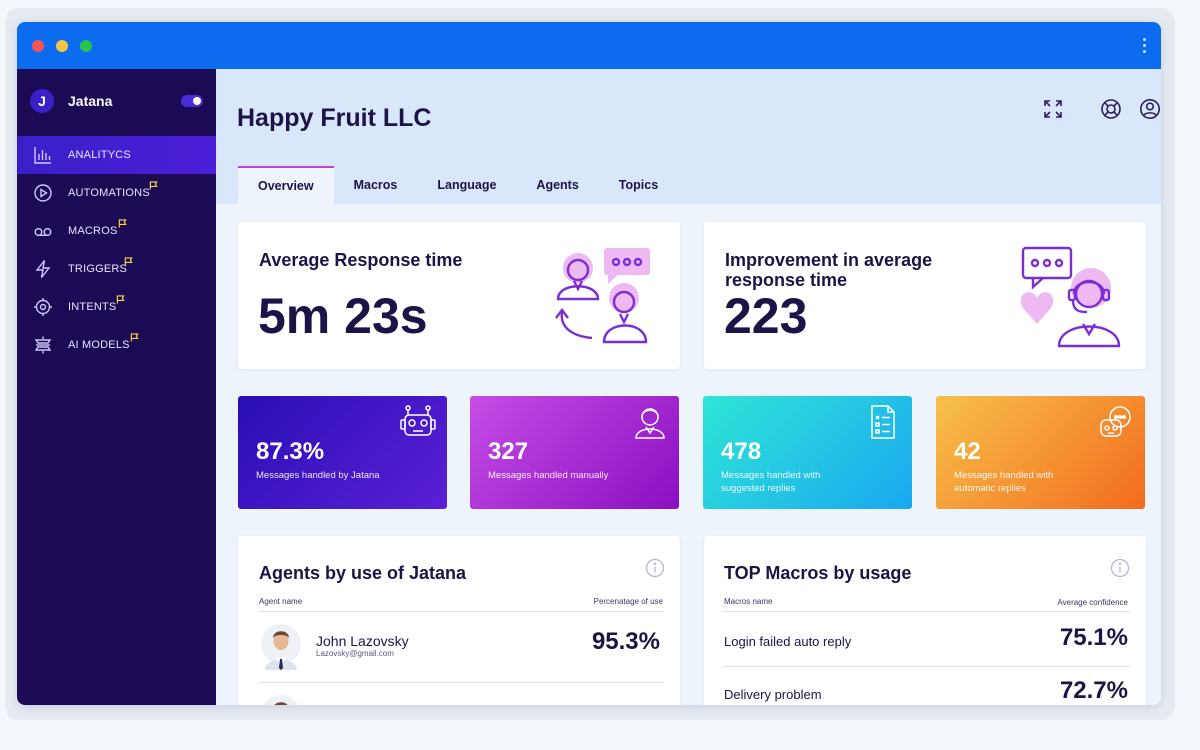 This screenshot has width=1200, height=750. What do you see at coordinates (628, 601) in the screenshot?
I see `column-header-percentage: Percenatage of use` at bounding box center [628, 601].